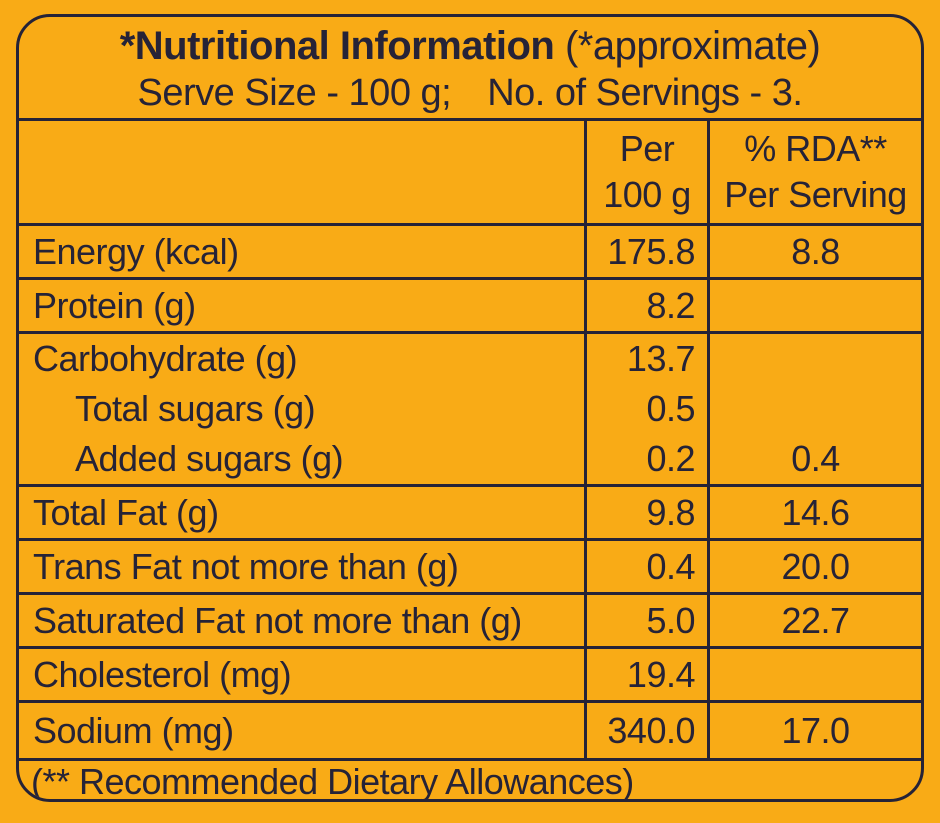 Image resolution: width=940 pixels, height=823 pixels. I want to click on page-title: *Nutritional Information (*approximate), so click(470, 46).